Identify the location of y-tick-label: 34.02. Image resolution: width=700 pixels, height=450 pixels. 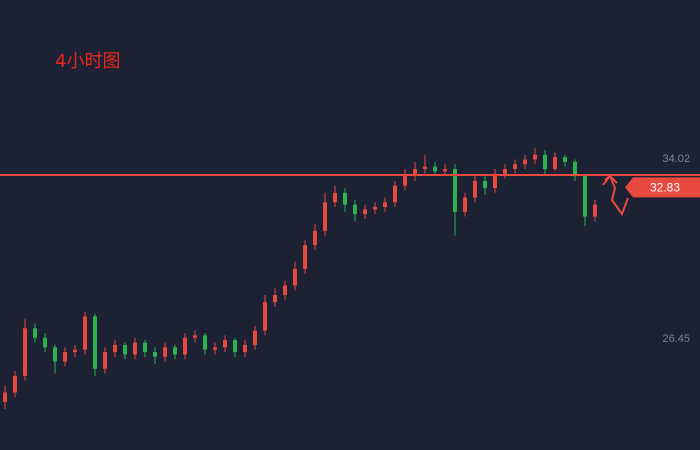
(676, 159).